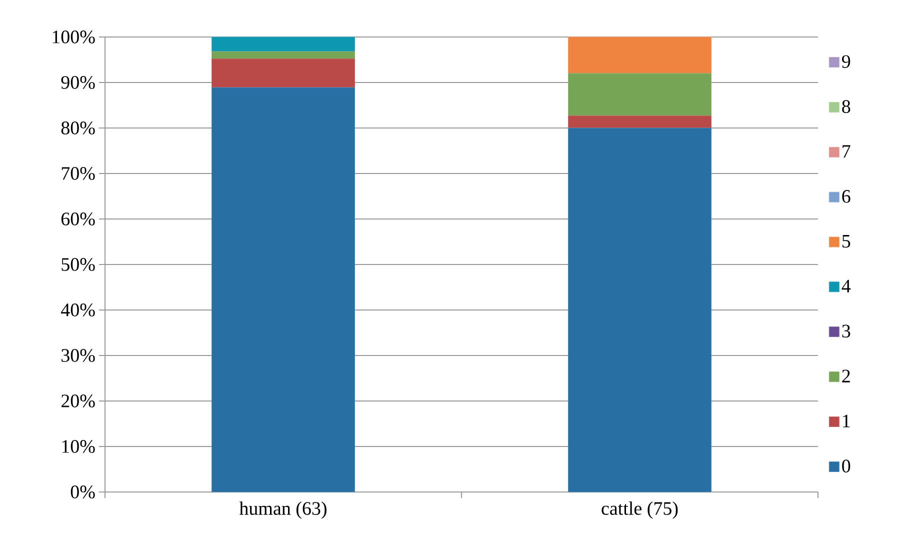 Image resolution: width=900 pixels, height=546 pixels. What do you see at coordinates (73, 37) in the screenshot?
I see `y-tick-label: 100%` at bounding box center [73, 37].